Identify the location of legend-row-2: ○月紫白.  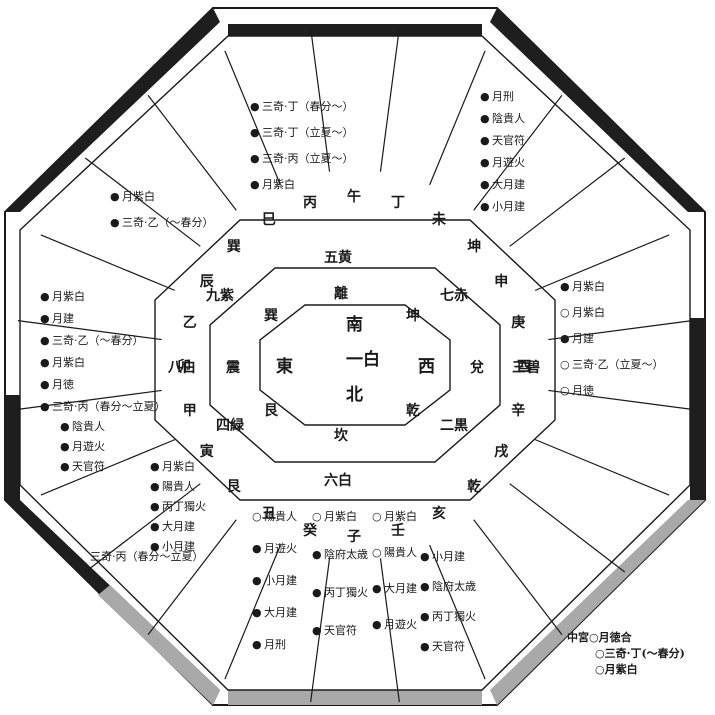
(626, 670).